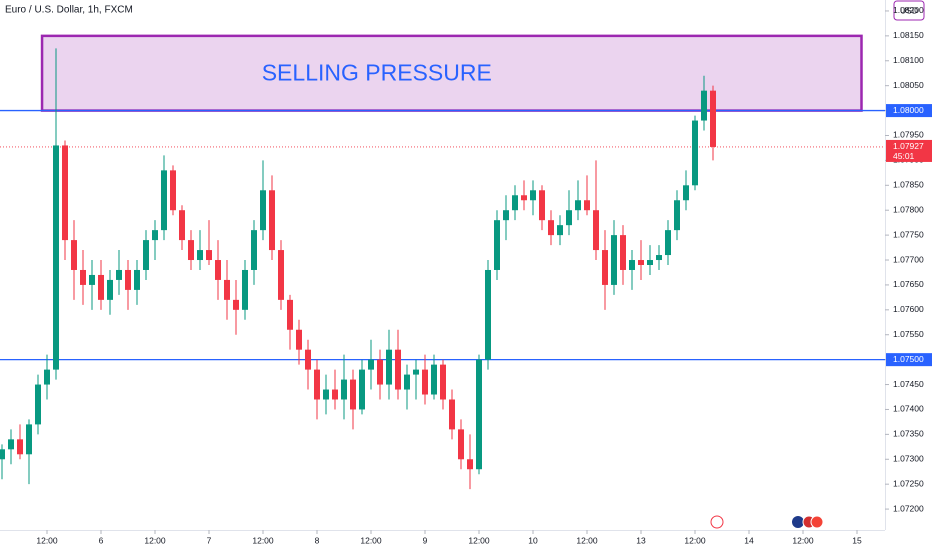  What do you see at coordinates (908, 334) in the screenshot?
I see `y-tick-label: 1.07550` at bounding box center [908, 334].